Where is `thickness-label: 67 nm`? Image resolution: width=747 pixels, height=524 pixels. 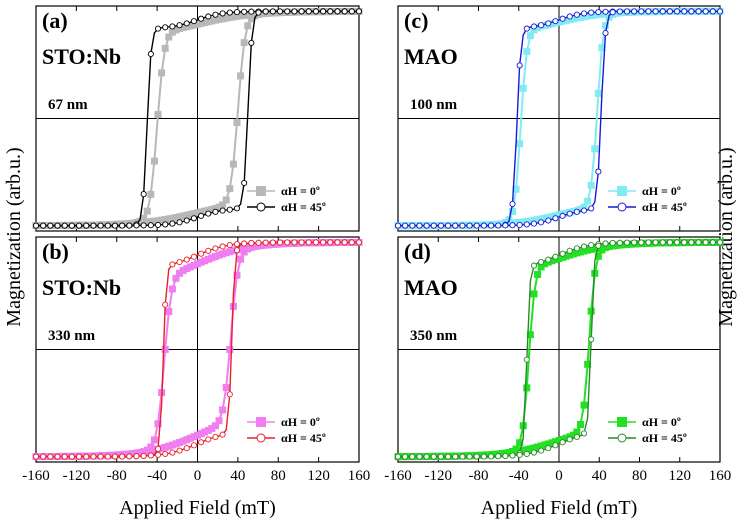 thickness-label: 67 nm is located at coordinates (68, 105).